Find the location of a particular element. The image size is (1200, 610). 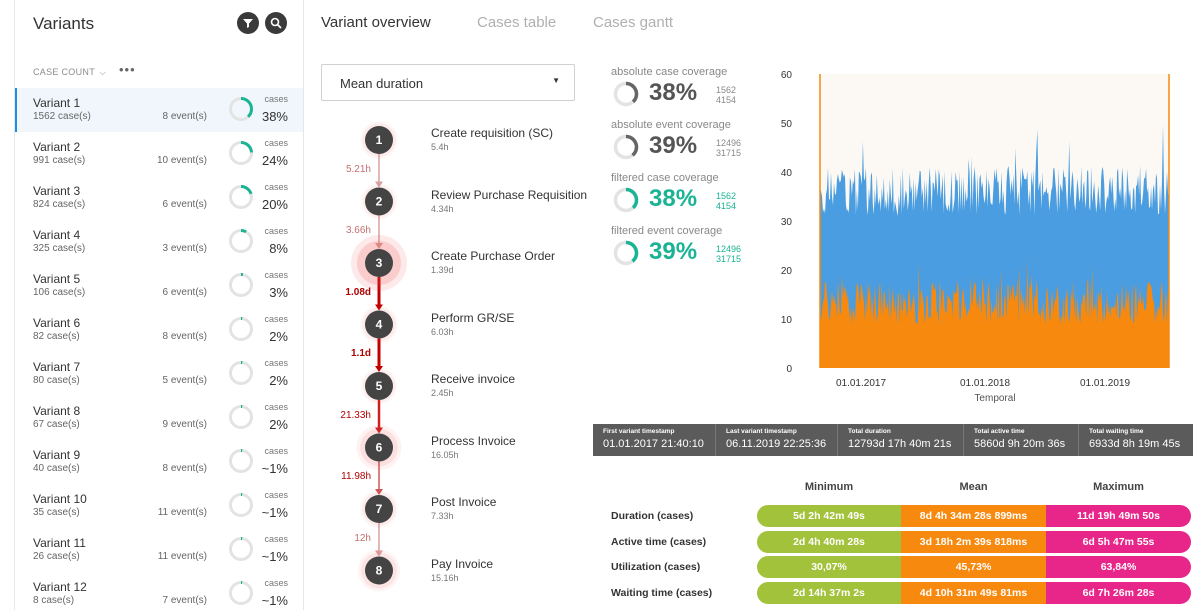

metric-min-value: 5d 2h 42m 49s is located at coordinates (829, 516).